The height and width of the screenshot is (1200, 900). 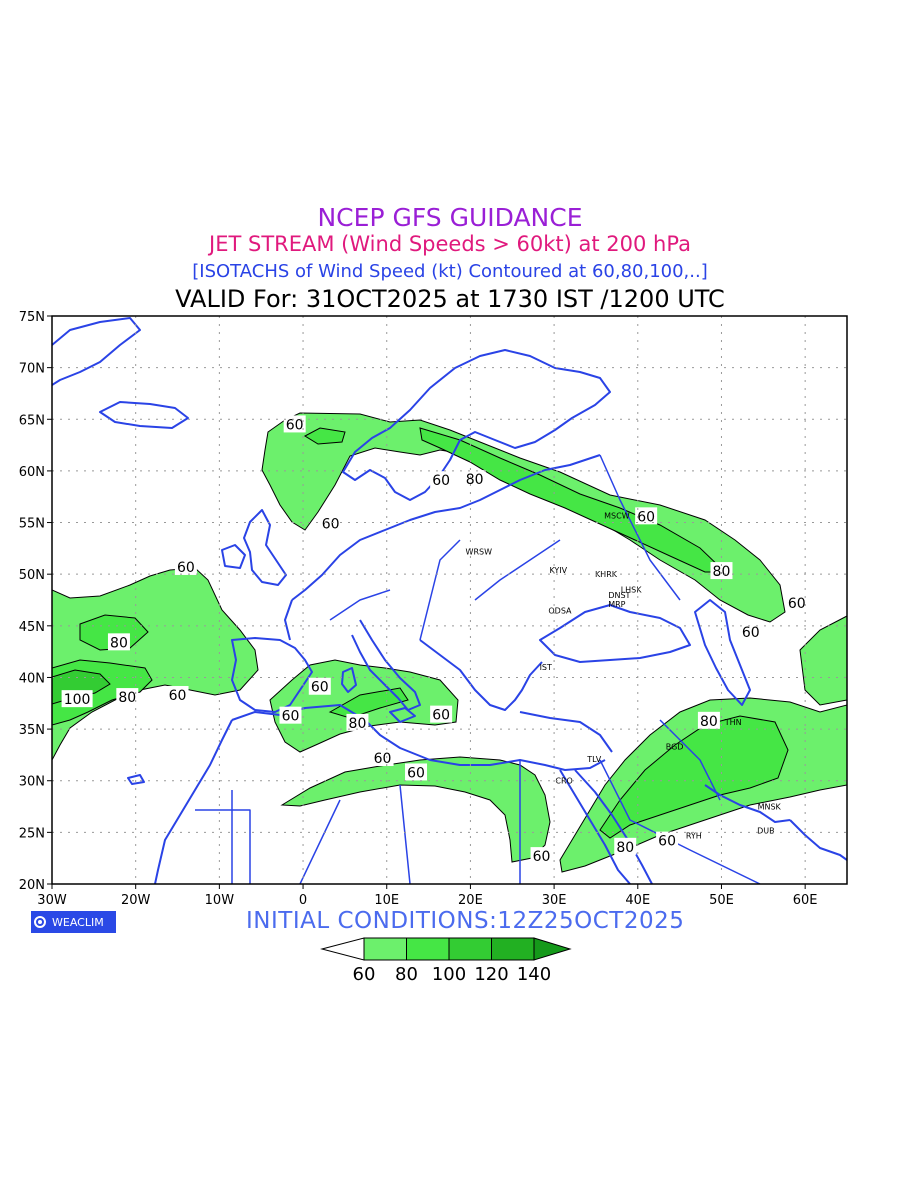 I want to click on city-label: KYIV, so click(x=558, y=570).